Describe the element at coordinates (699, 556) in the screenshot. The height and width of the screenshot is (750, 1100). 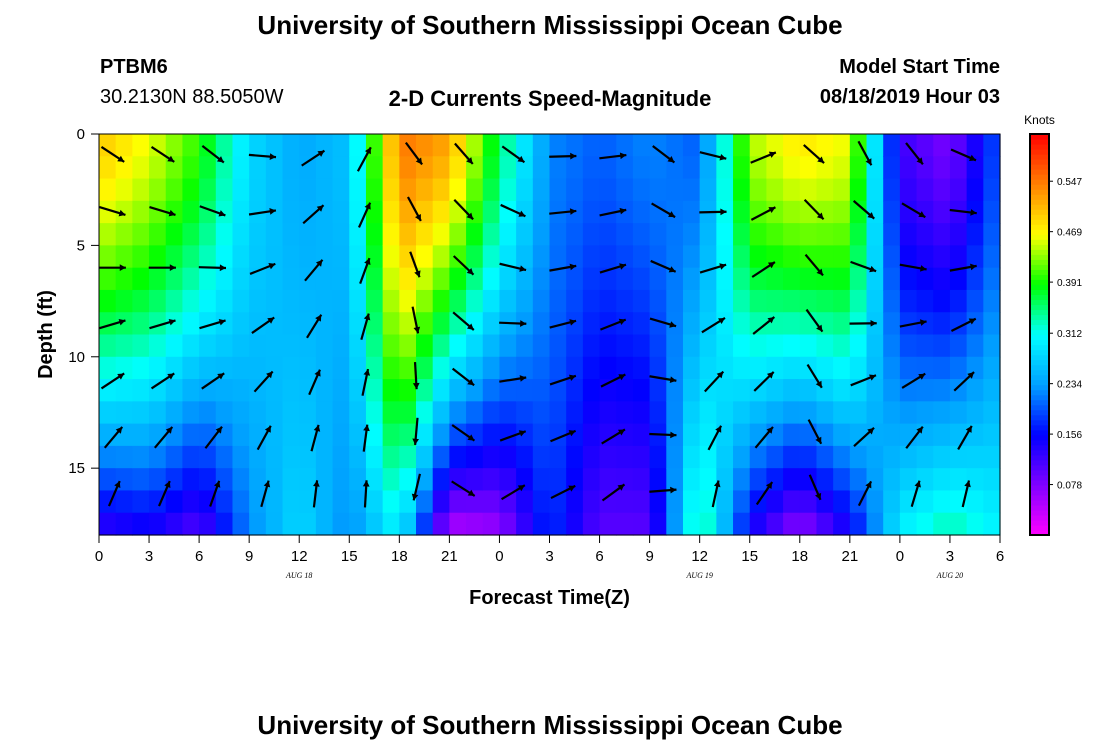
I see `x-tick-label: 12` at that location.